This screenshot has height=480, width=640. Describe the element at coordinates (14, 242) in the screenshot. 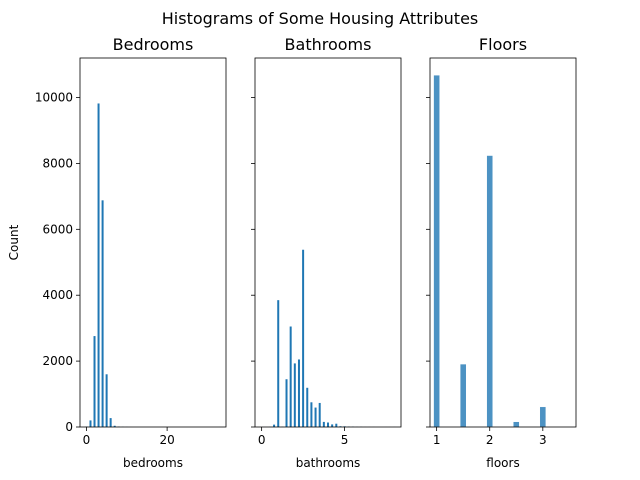

I see `y-axis-label: Count` at that location.